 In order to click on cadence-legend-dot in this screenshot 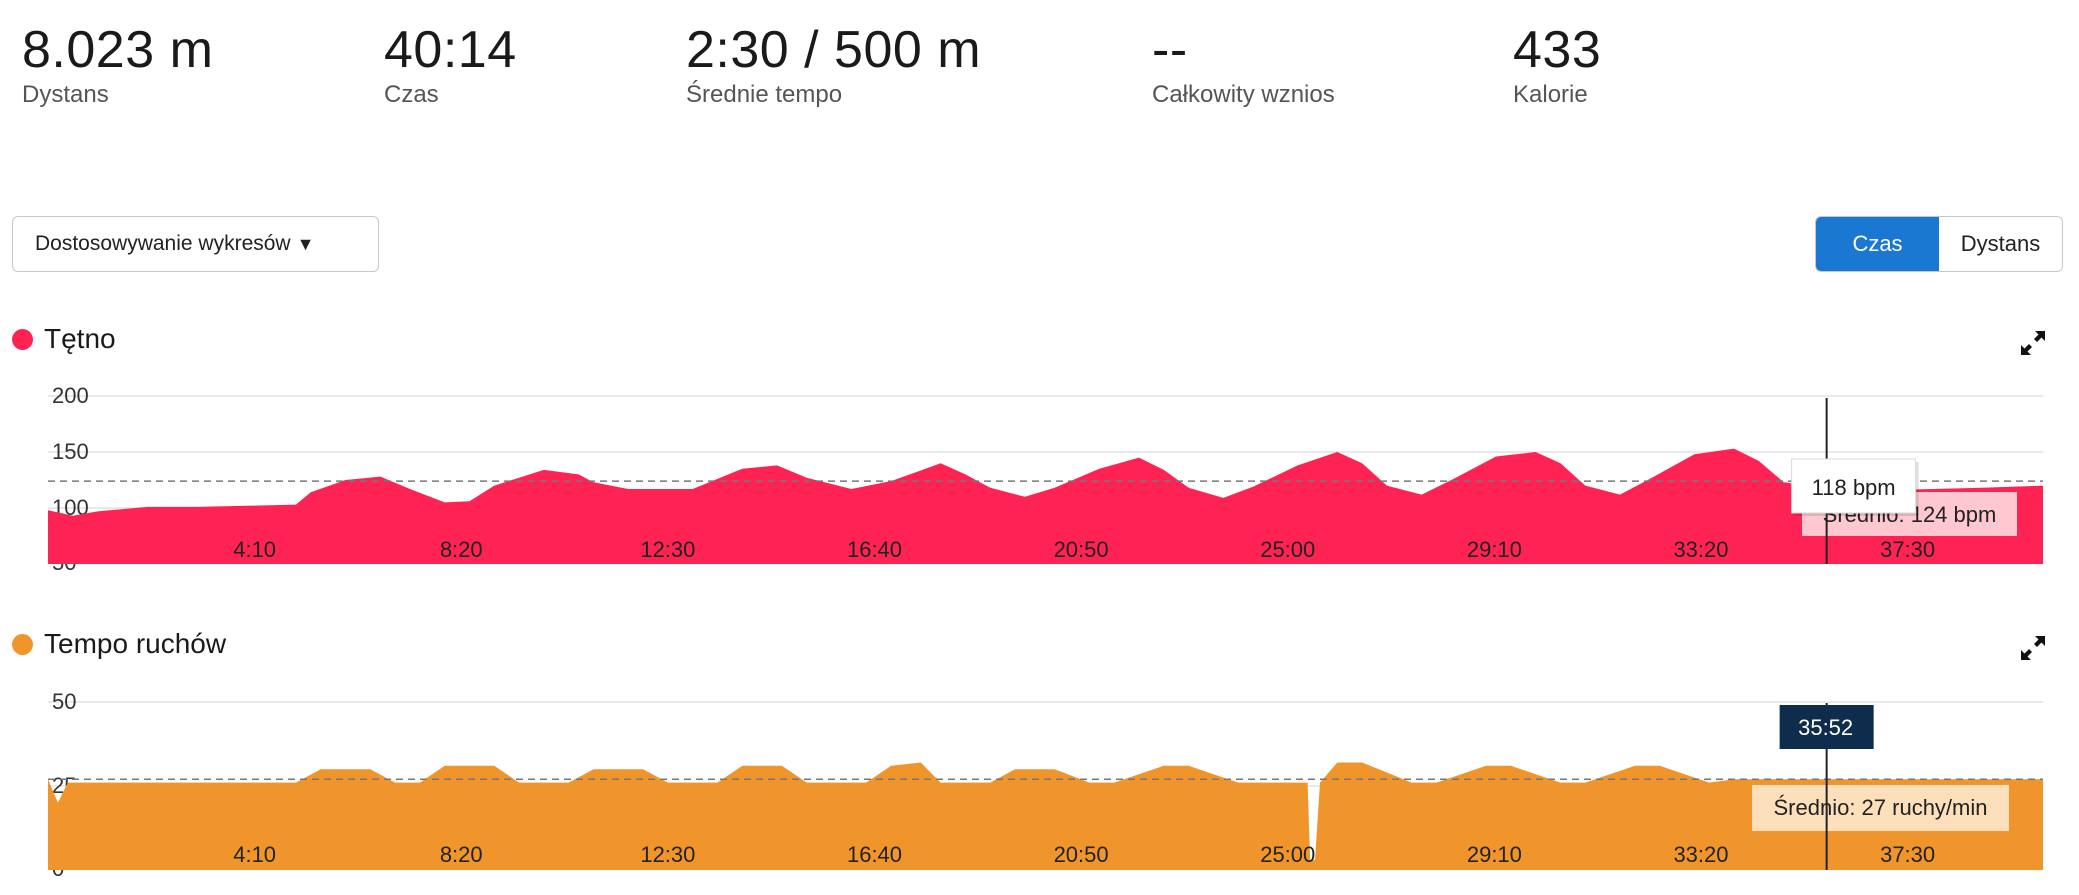, I will do `click(22, 644)`.